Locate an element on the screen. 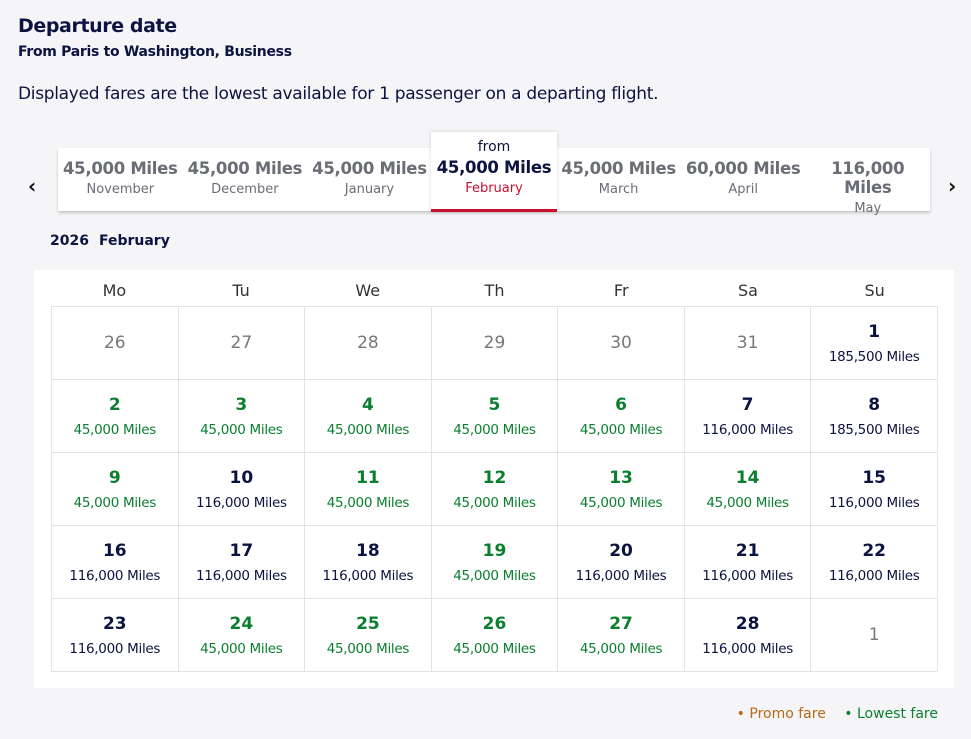 The image size is (971, 739). day-cell: 15 116,000 Miles is located at coordinates (874, 489).